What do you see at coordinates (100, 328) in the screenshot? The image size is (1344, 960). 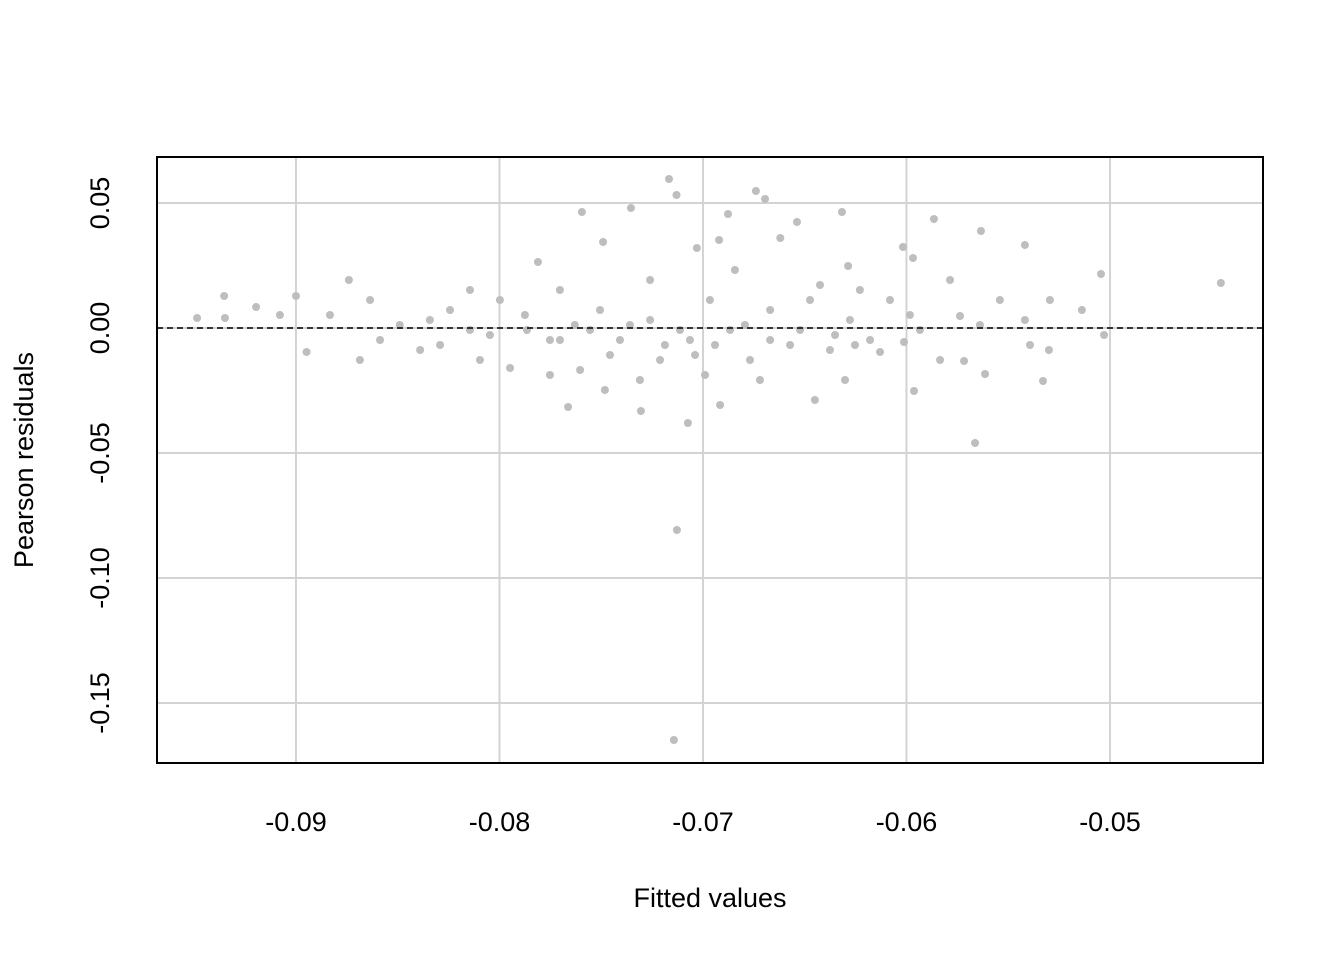 I see `y-tick-label: 0.00` at bounding box center [100, 328].